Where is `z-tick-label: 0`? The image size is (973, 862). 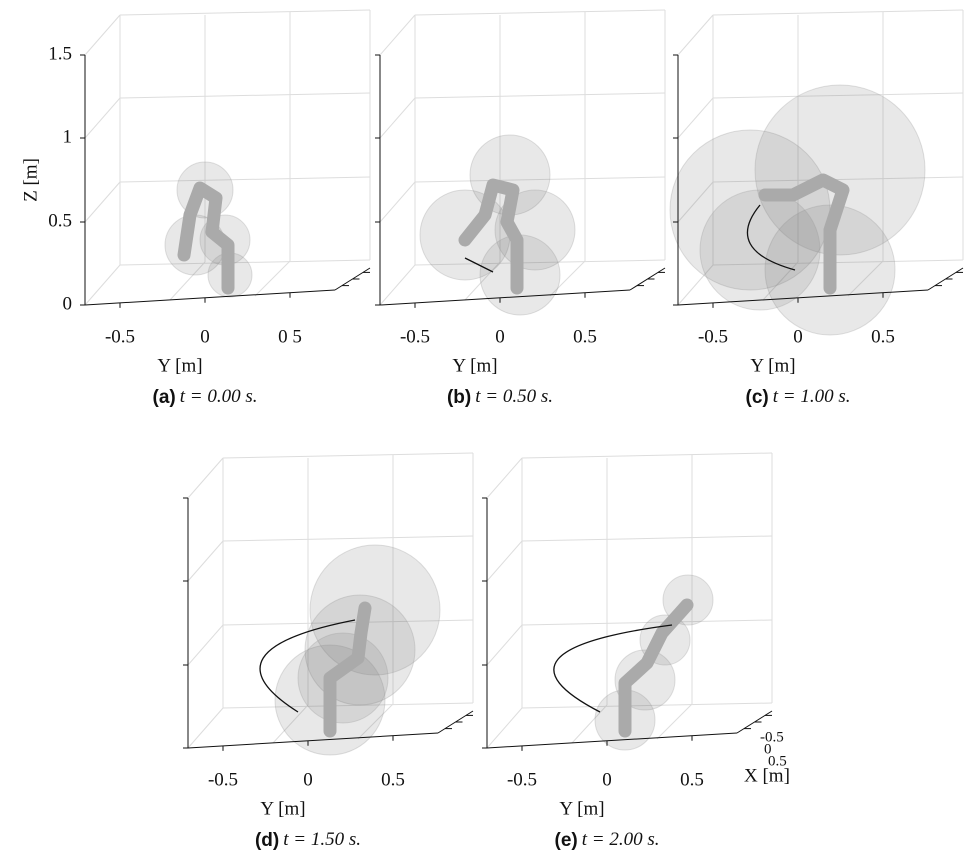 z-tick-label: 0 is located at coordinates (68, 303).